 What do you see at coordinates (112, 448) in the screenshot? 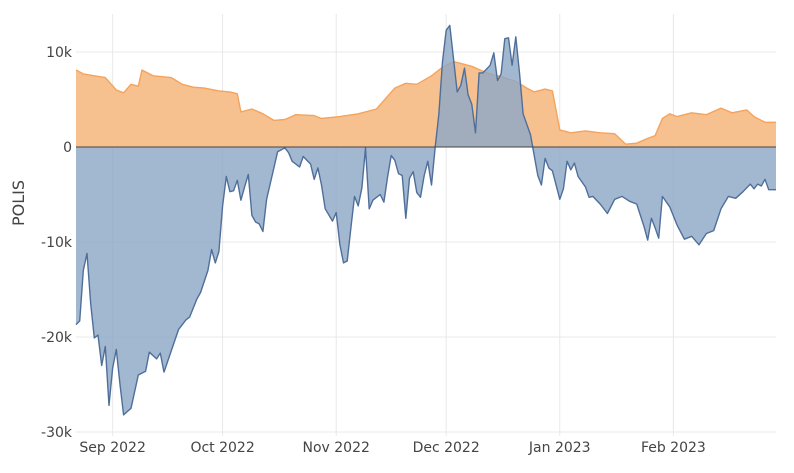
I see `x-tick-label: Sep 2022` at bounding box center [112, 448].